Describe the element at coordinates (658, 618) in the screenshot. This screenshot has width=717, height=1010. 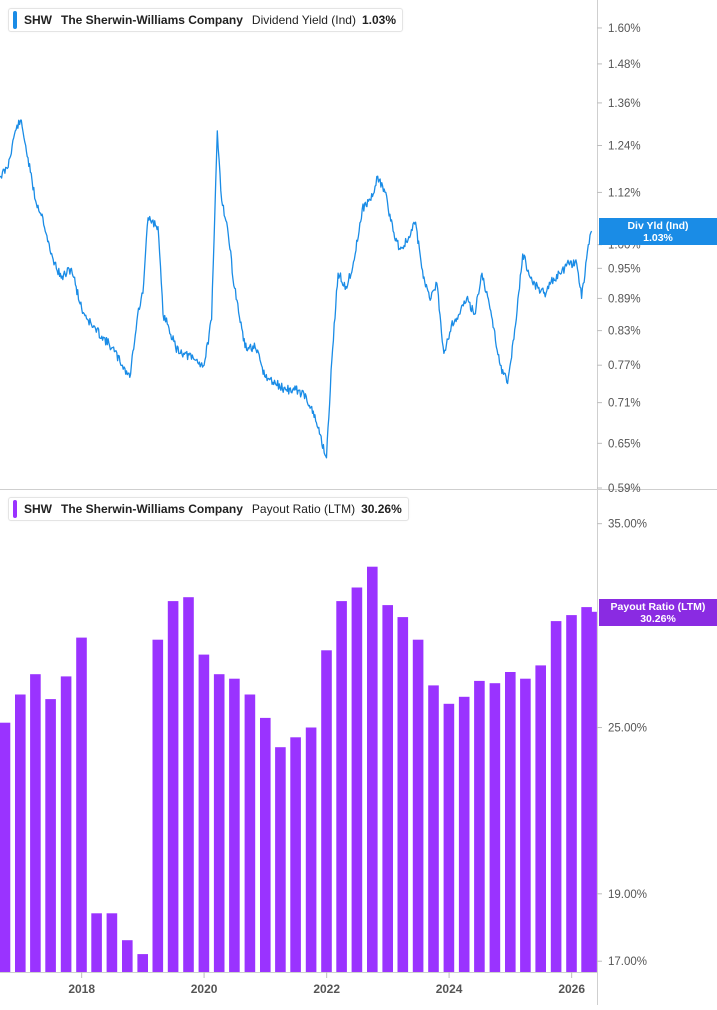
I see `flag-value: 30.26%` at that location.